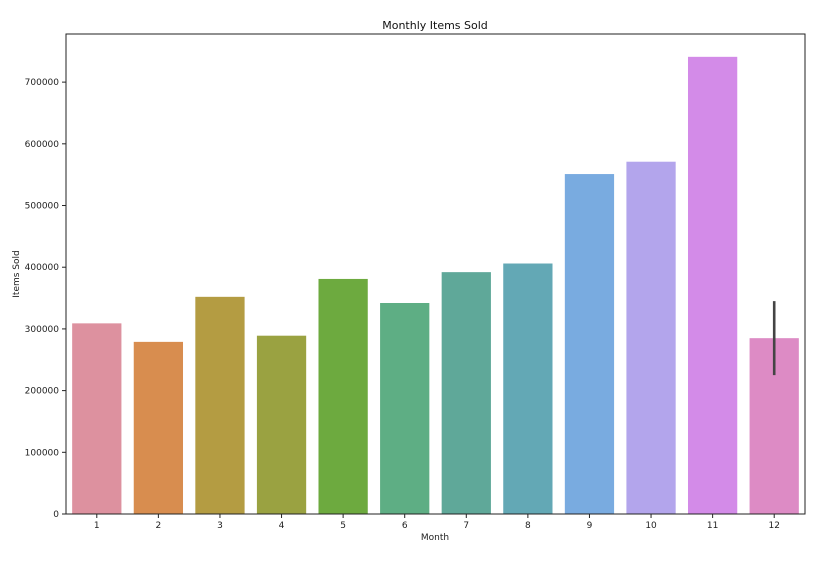 This screenshot has height=562, width=839. Describe the element at coordinates (42, 453) in the screenshot. I see `y-tick-label: 100000` at that location.